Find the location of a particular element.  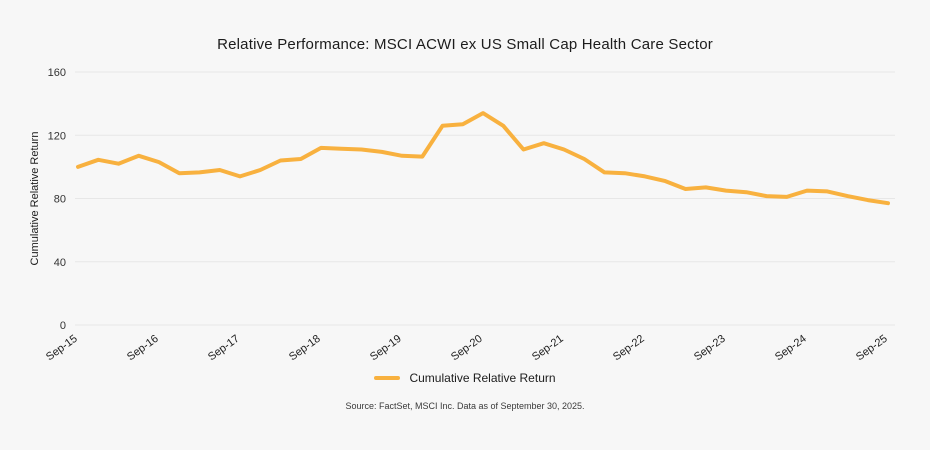

y-tick-label-160: 160 is located at coordinates (57, 73).